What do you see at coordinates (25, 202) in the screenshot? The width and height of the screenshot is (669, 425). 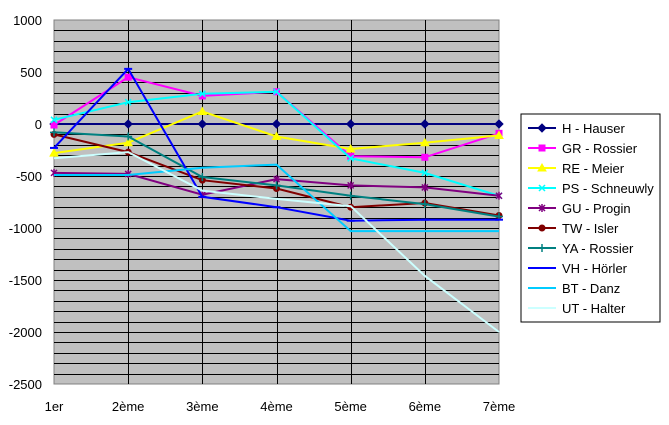 I see `y-axis-tick-labels: 1000 500 0 -500 -1000 -1500 -2000 -2500` at bounding box center [25, 202].